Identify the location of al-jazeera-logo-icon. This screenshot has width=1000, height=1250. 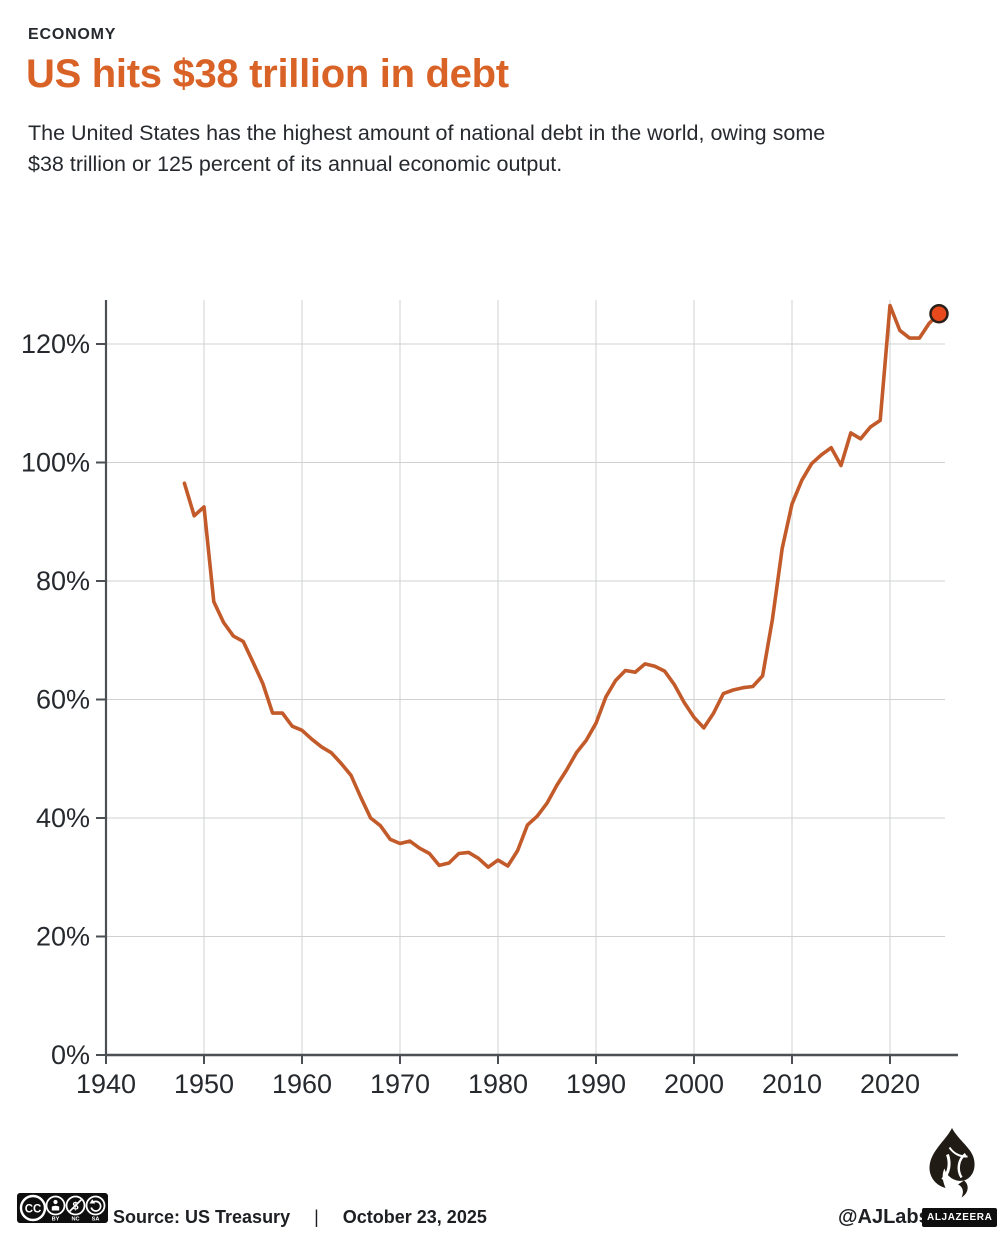
(952, 1163).